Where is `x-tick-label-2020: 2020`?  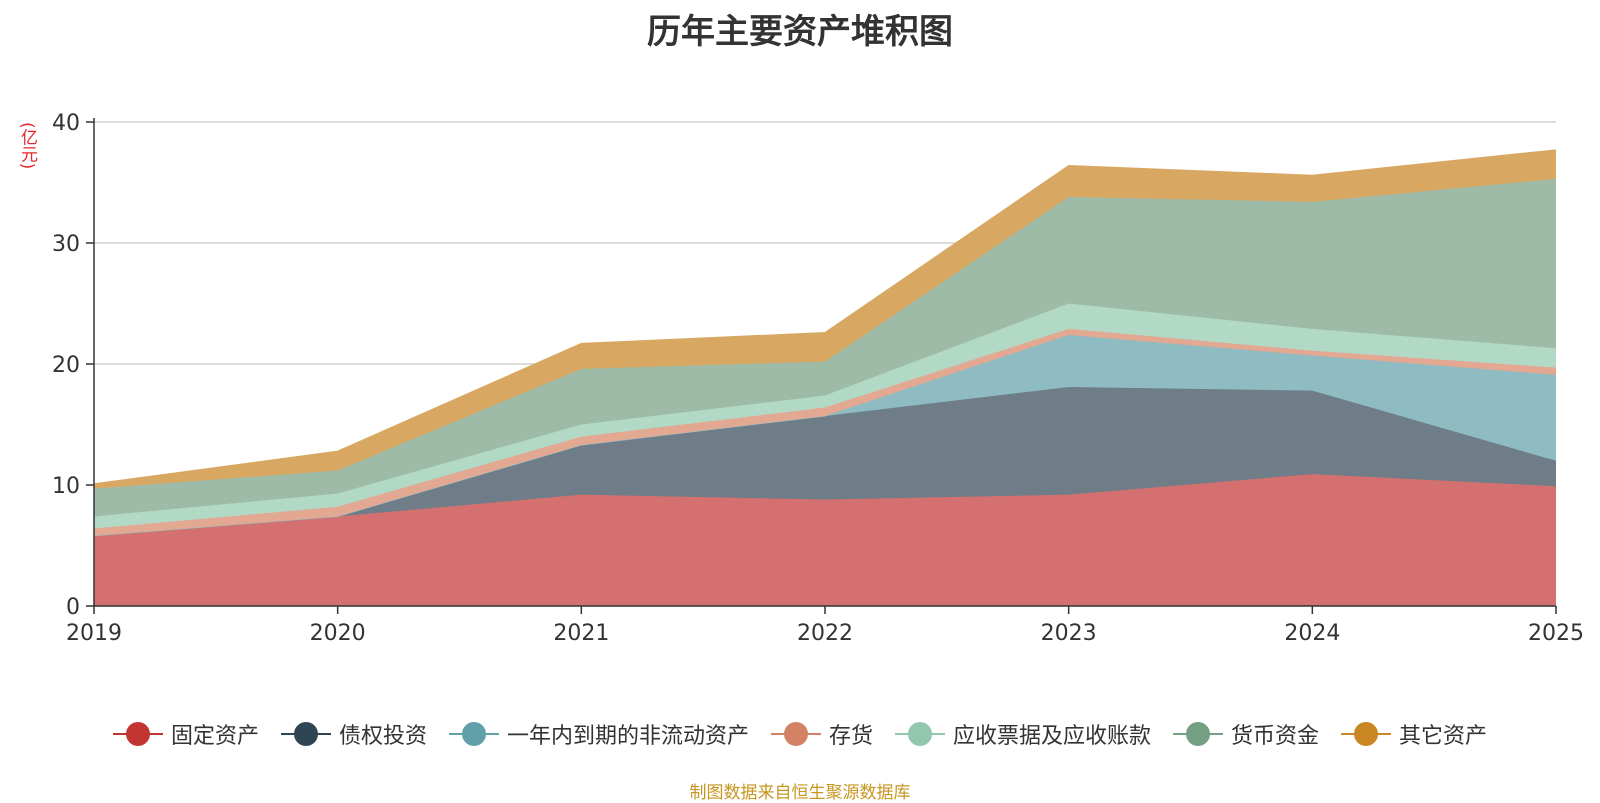 x-tick-label-2020: 2020 is located at coordinates (338, 633).